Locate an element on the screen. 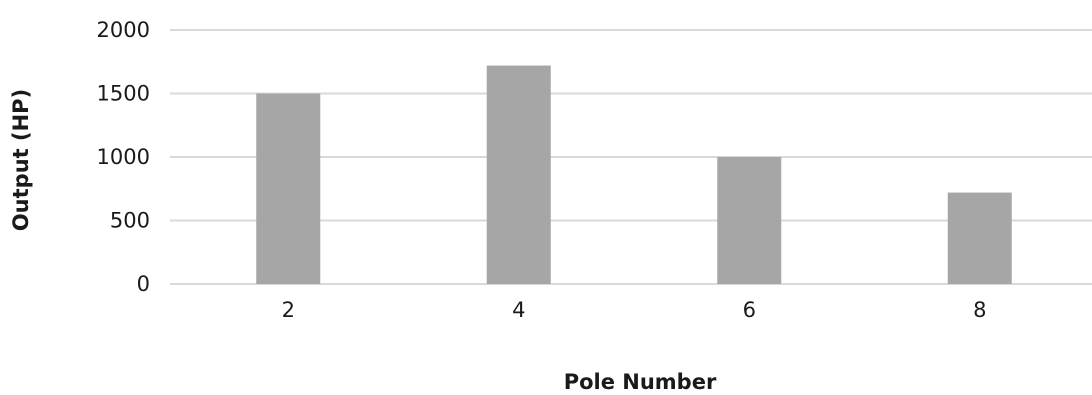 The image size is (1092, 395). y-tick-label: 1000 is located at coordinates (123, 157).